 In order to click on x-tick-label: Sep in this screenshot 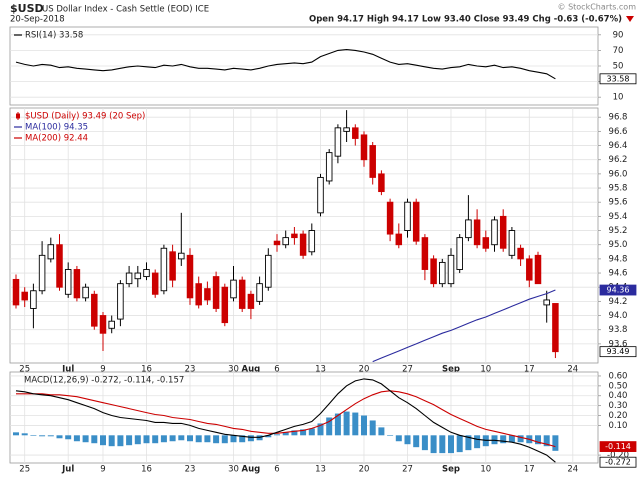, I will do `click(451, 370)`.